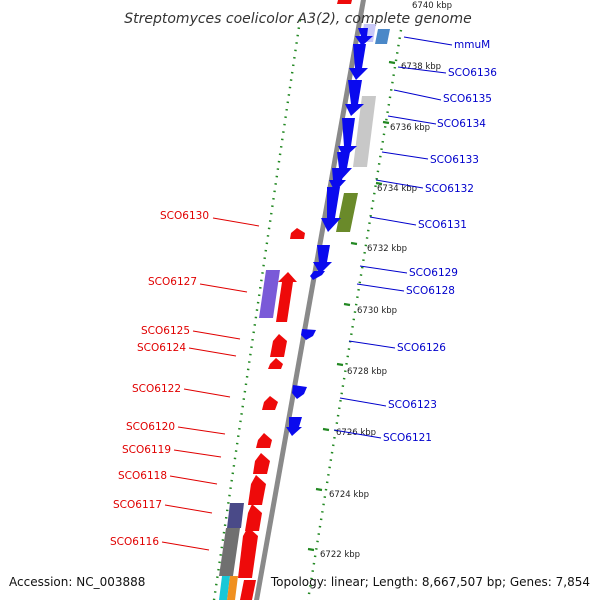 This screenshot has width=600, height=600. What do you see at coordinates (364, 37) in the screenshot?
I see `gene-arrow-mmuM` at bounding box center [364, 37].